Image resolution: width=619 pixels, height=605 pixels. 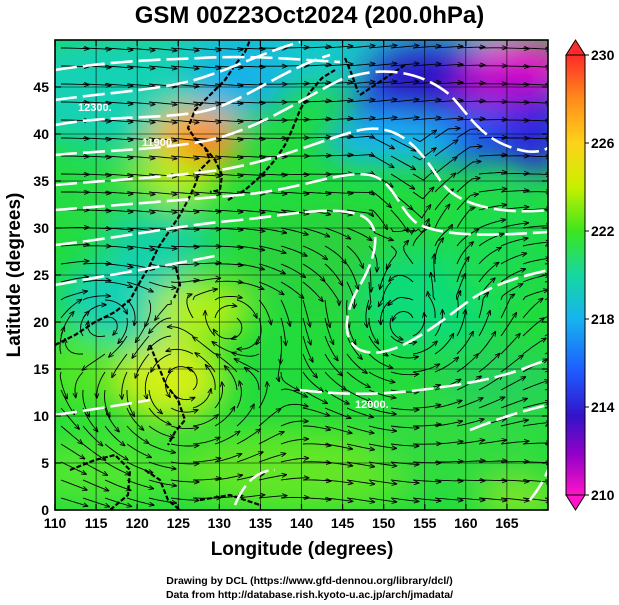 What do you see at coordinates (167, 395) in the screenshot?
I see `coast-philippines` at bounding box center [167, 395].